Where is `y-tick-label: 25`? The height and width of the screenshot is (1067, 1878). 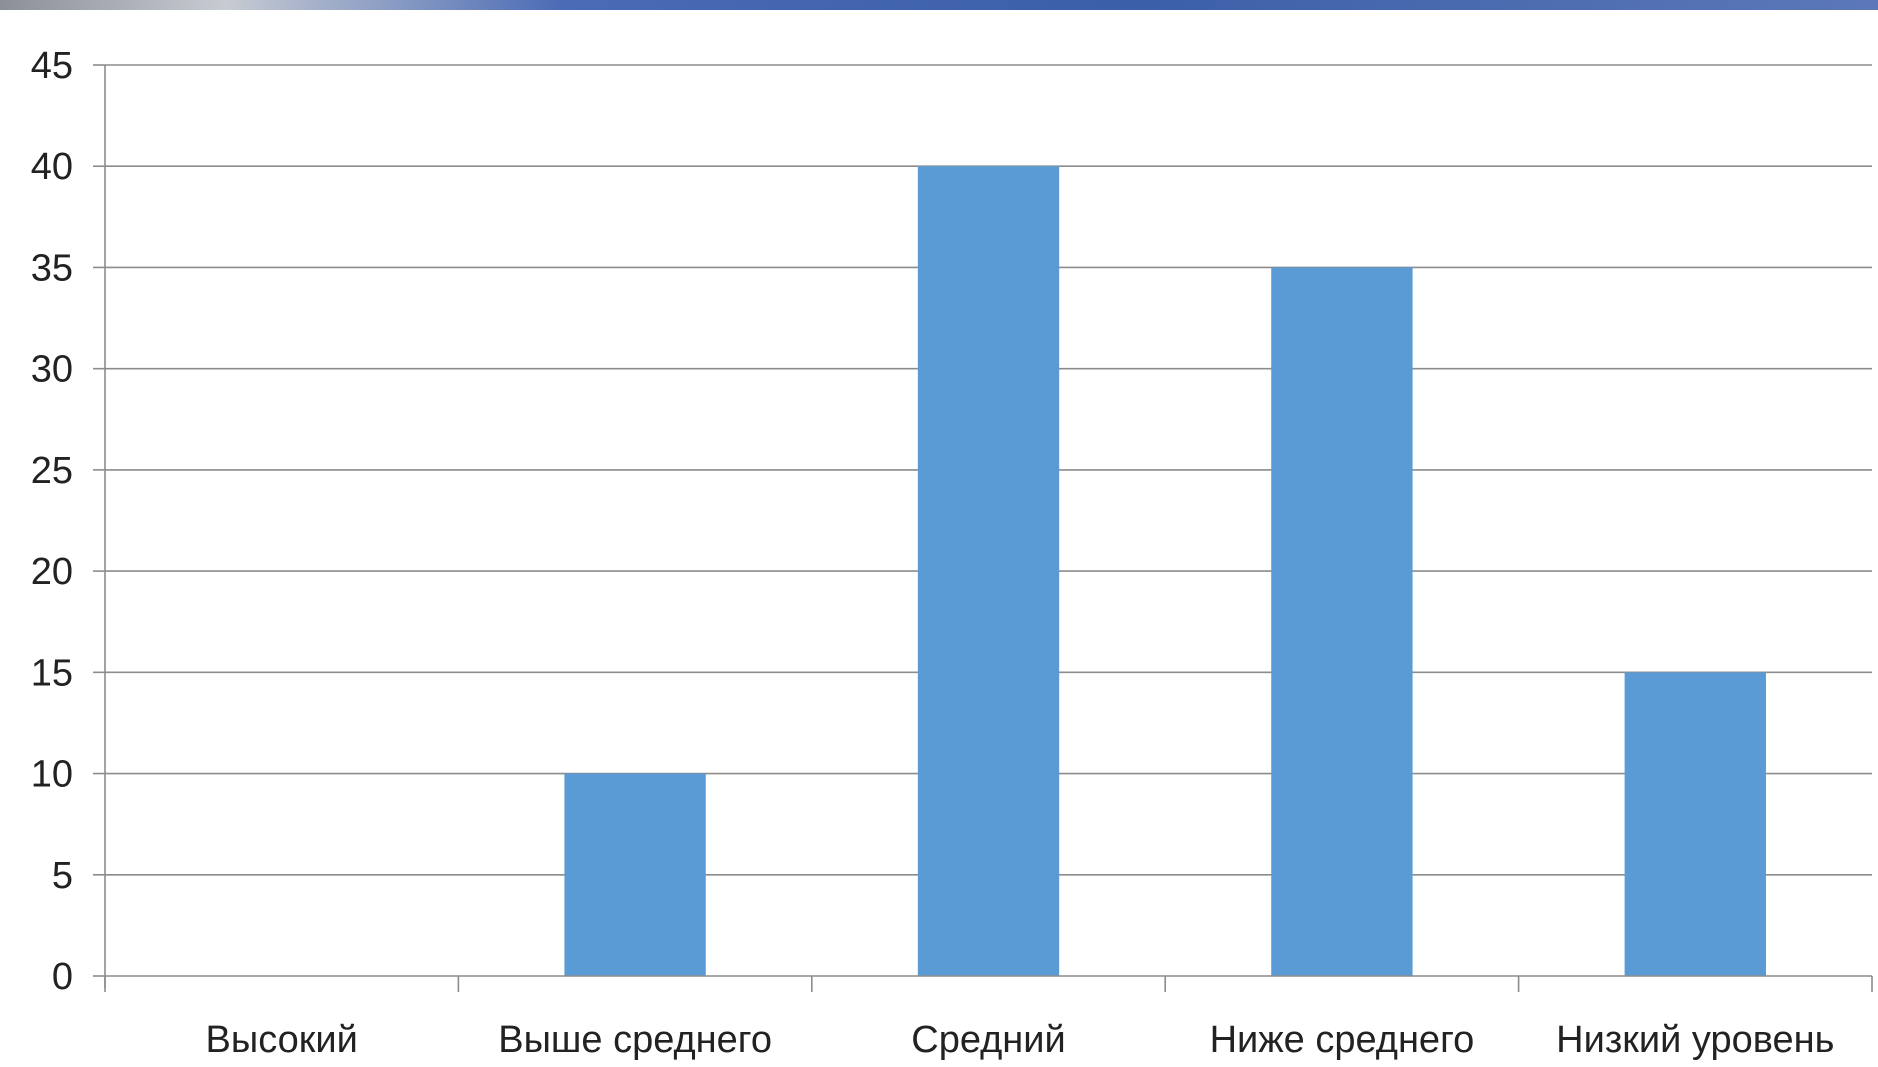
y-tick-label: 25 is located at coordinates (52, 471).